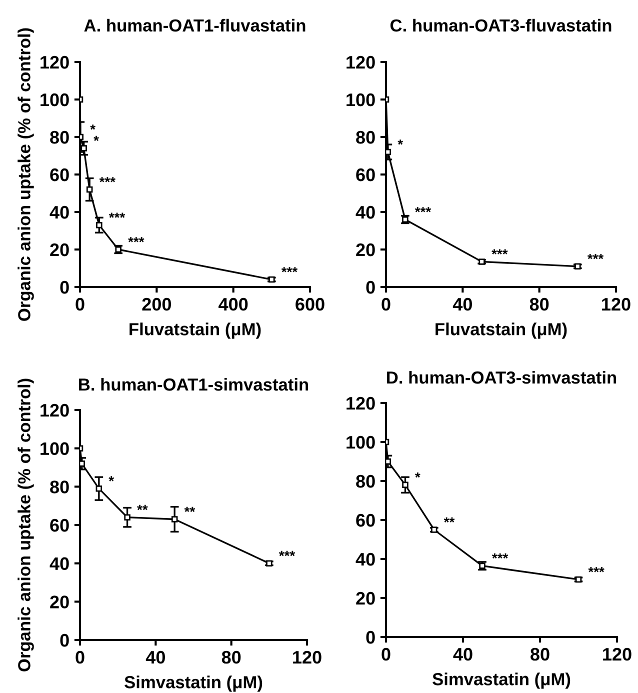 Image resolution: width=638 pixels, height=693 pixels. Describe the element at coordinates (195, 25) in the screenshot. I see `chart-title: A. human-OAT1-fluvastatin` at that location.